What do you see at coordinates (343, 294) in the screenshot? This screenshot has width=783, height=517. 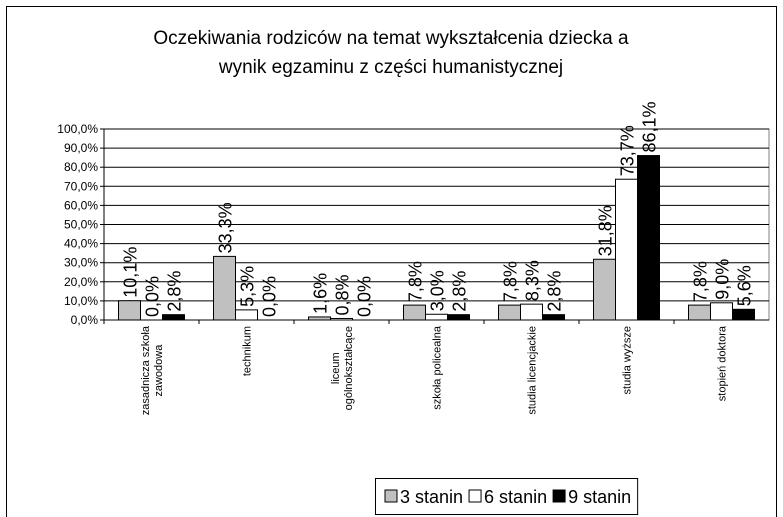 I see `data-label: 0,8%` at bounding box center [343, 294].